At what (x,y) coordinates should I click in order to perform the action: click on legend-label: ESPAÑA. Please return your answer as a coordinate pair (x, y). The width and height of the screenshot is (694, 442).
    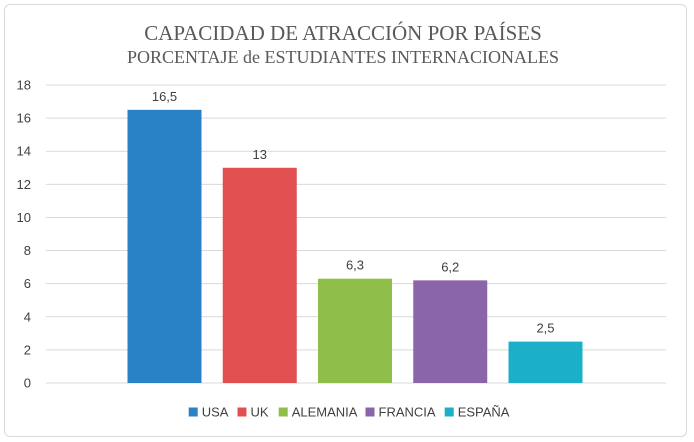
    Looking at the image, I should click on (484, 412).